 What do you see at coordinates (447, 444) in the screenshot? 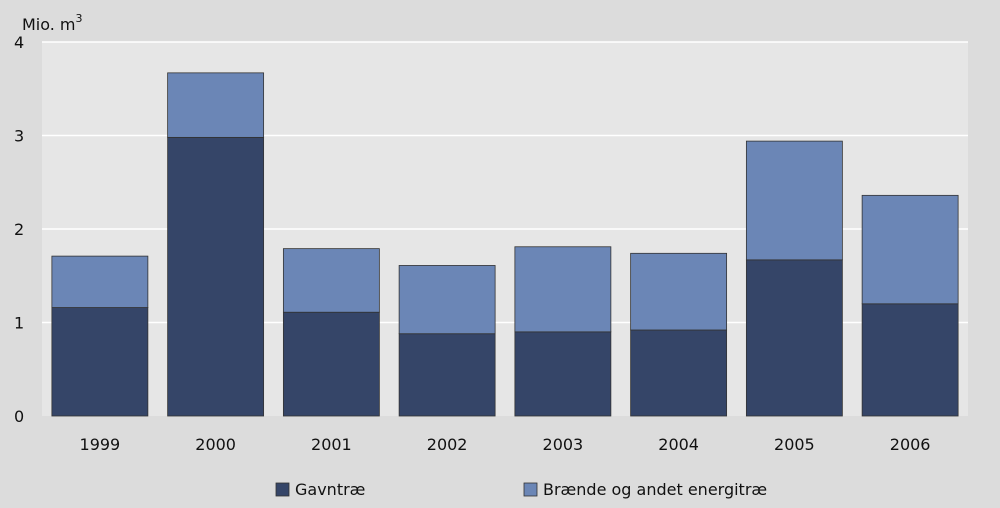
I see `x-tick-label: 2002` at bounding box center [447, 444].